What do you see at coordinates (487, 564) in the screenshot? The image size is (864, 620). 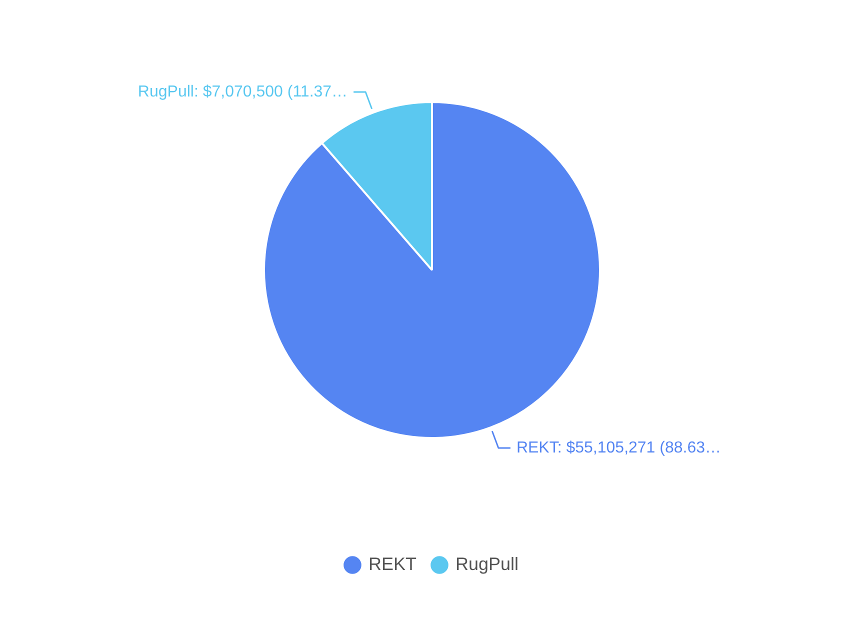 I see `legend-label: RugPull` at bounding box center [487, 564].